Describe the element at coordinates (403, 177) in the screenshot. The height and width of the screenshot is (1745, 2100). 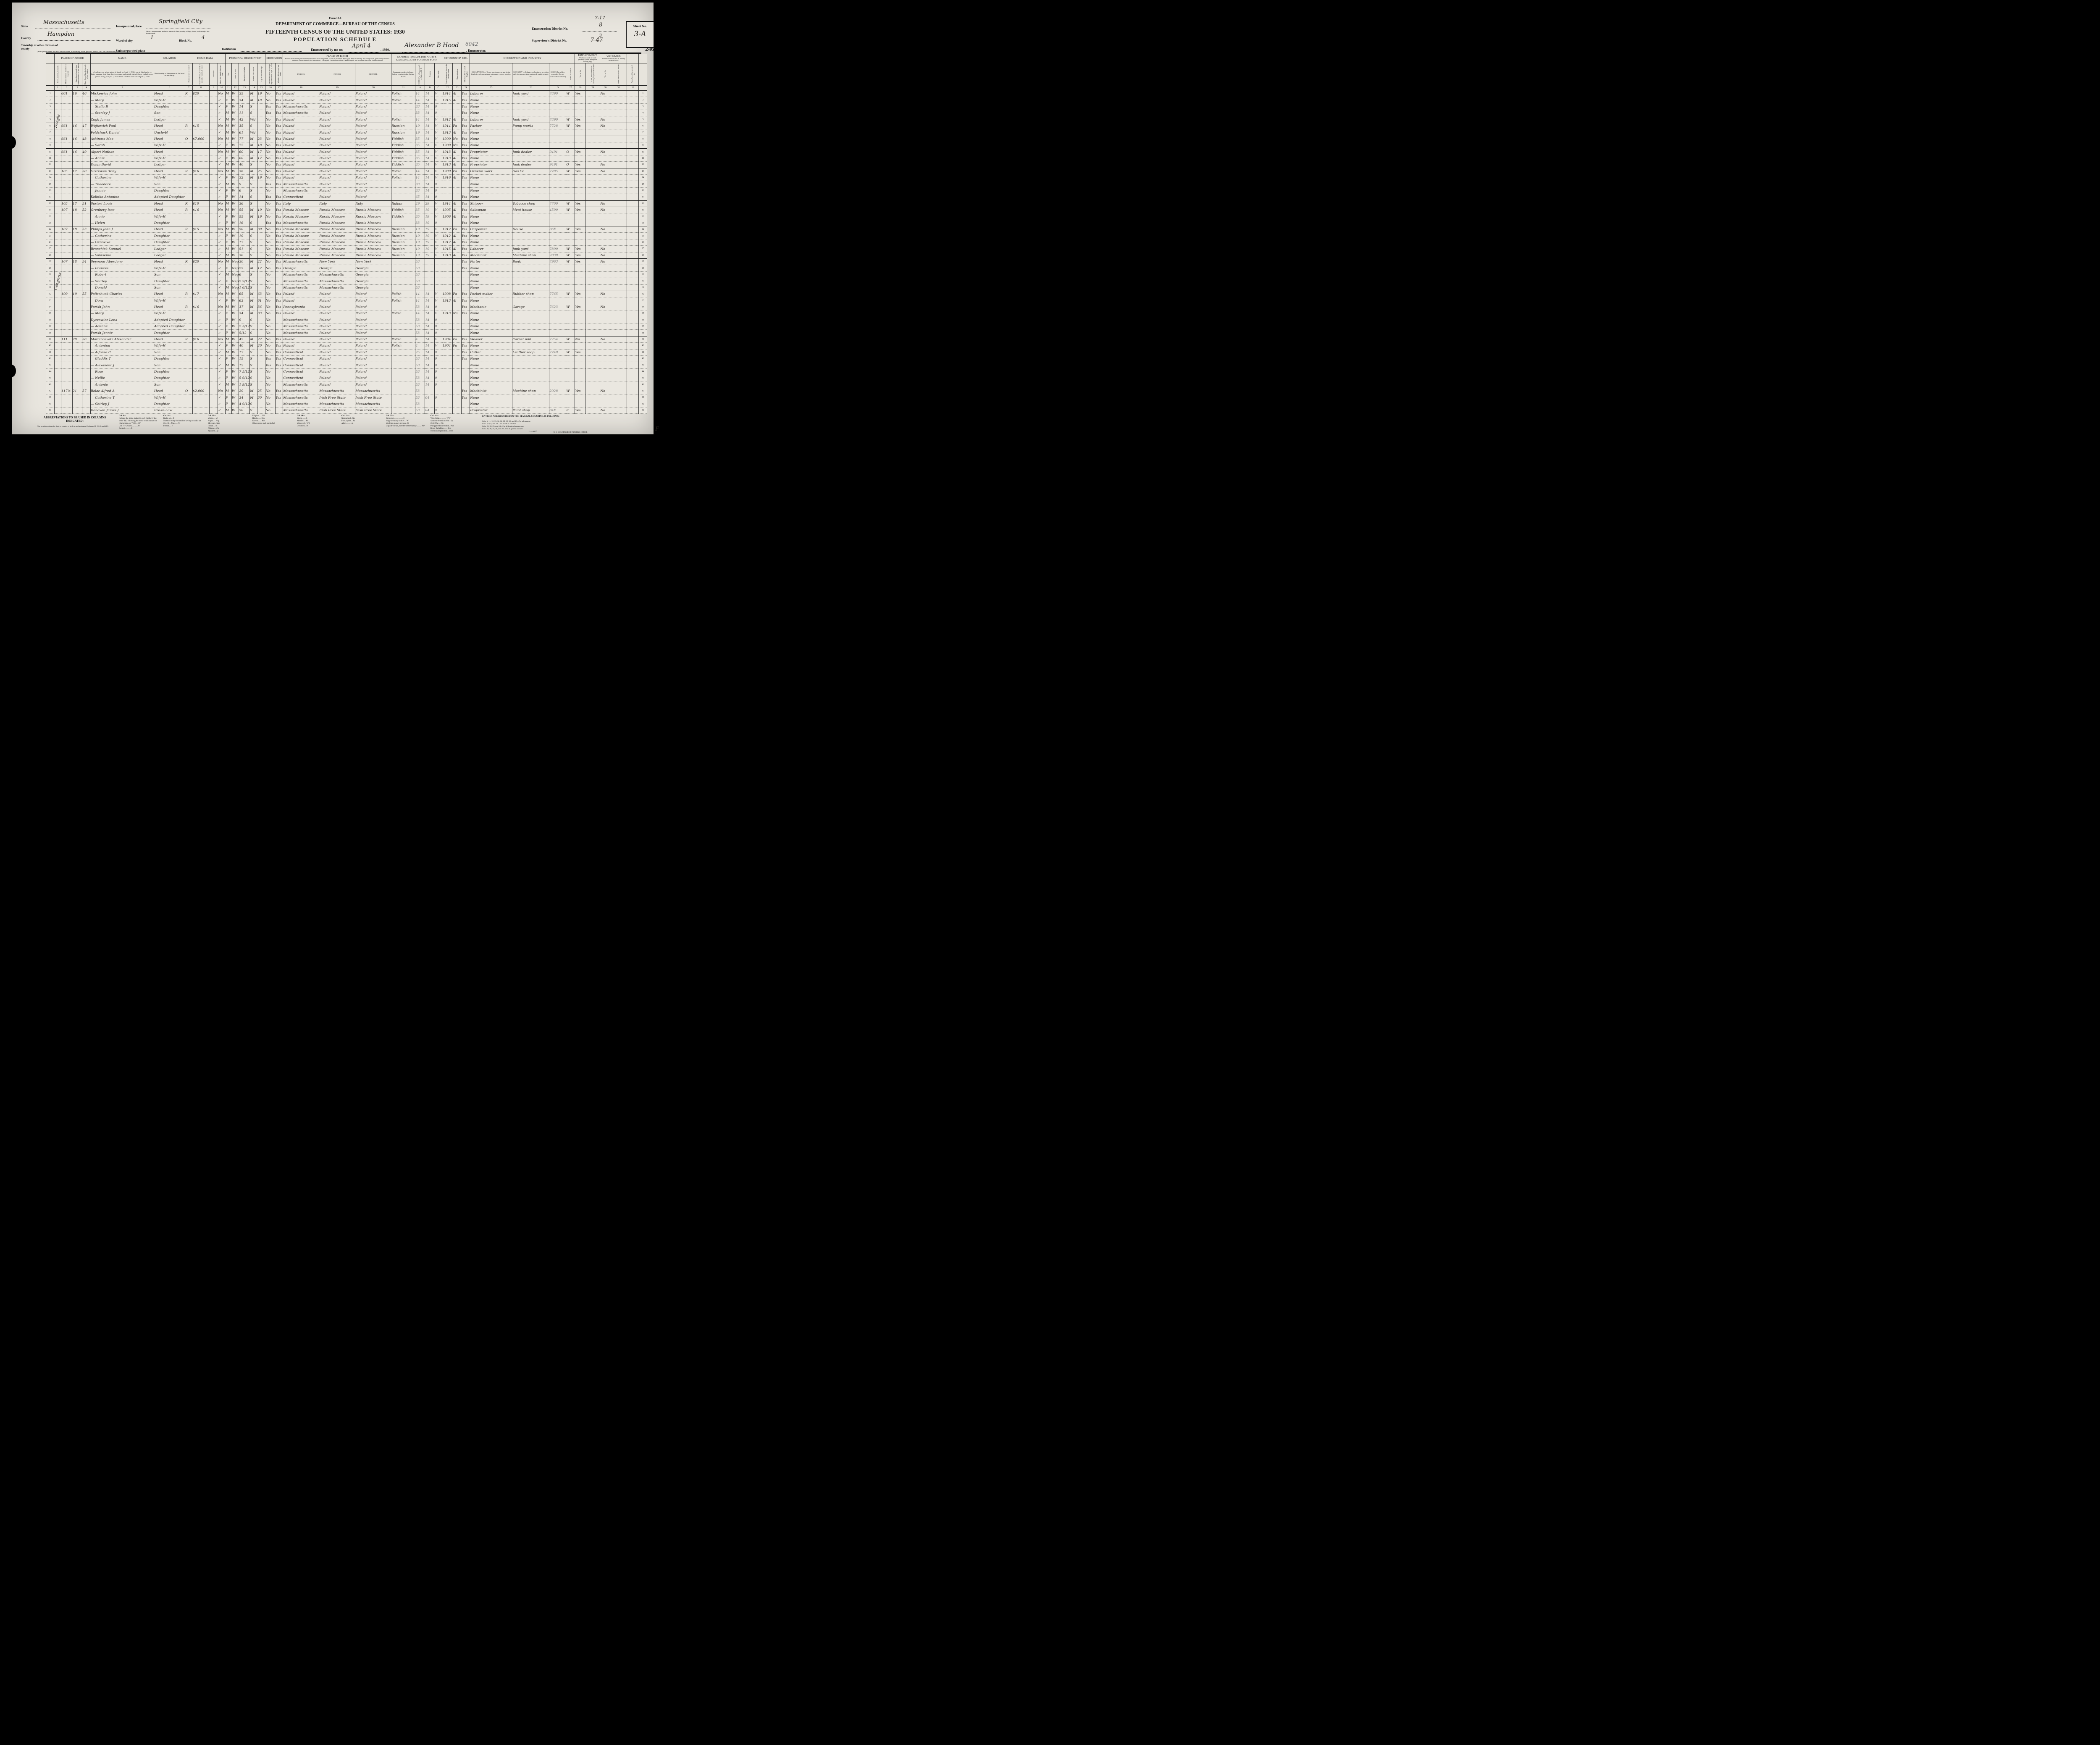
I see `cell-tongue: Polish` at that location.